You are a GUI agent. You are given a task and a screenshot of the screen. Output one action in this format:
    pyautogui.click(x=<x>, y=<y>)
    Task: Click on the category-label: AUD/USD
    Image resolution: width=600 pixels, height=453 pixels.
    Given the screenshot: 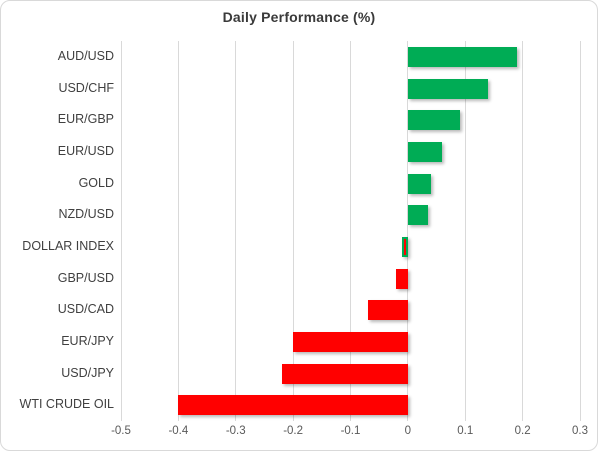 What is the action you would take?
    pyautogui.click(x=85, y=56)
    